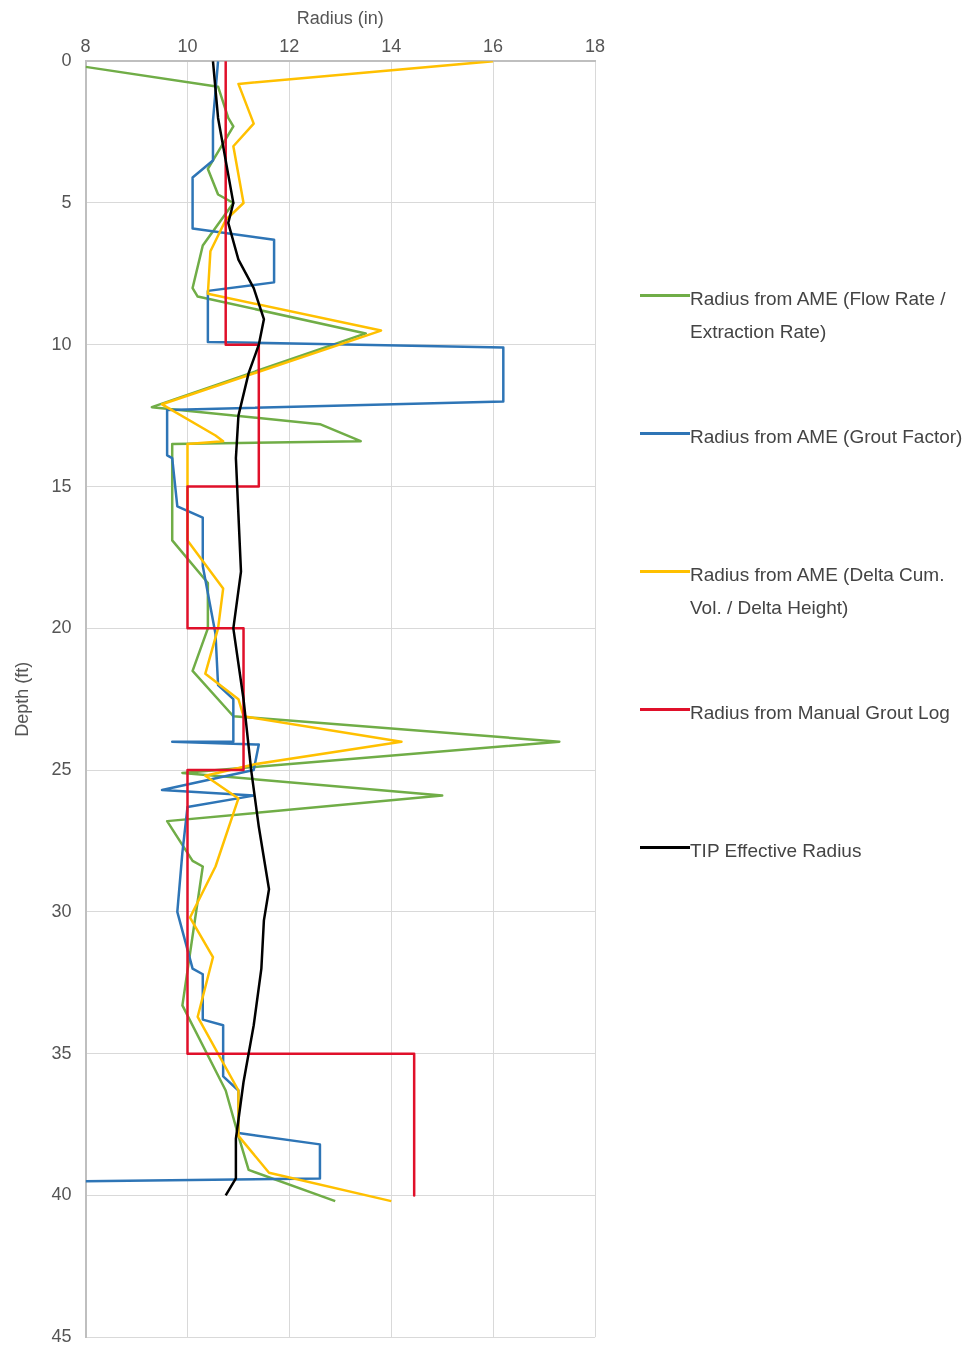 The width and height of the screenshot is (970, 1362). What do you see at coordinates (61, 1052) in the screenshot?
I see `y-tick-label: 35` at bounding box center [61, 1052].